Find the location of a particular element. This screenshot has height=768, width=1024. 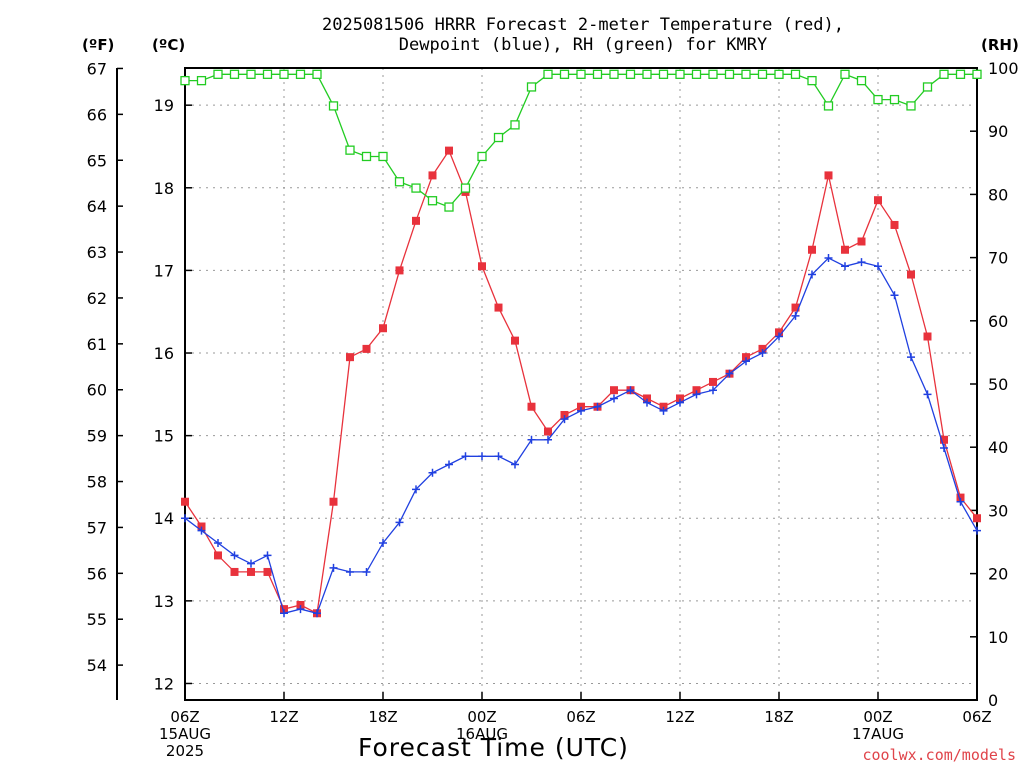

fahrenheit-tick-label: 64 is located at coordinates (97, 206).